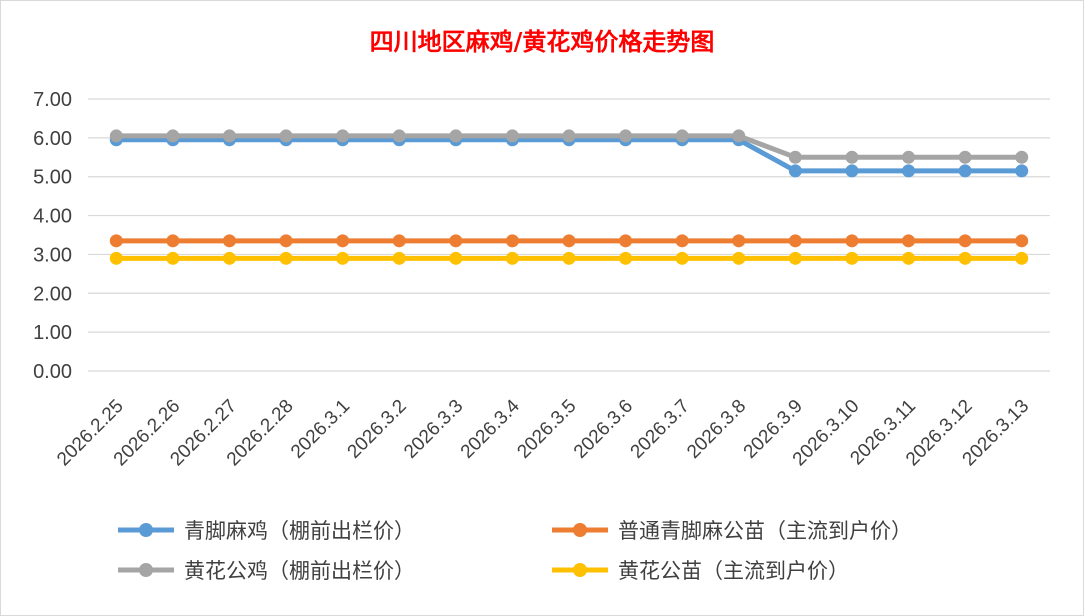 The image size is (1084, 616). What do you see at coordinates (660, 429) in the screenshot?
I see `x-tick-label: 2026.3.7` at bounding box center [660, 429].